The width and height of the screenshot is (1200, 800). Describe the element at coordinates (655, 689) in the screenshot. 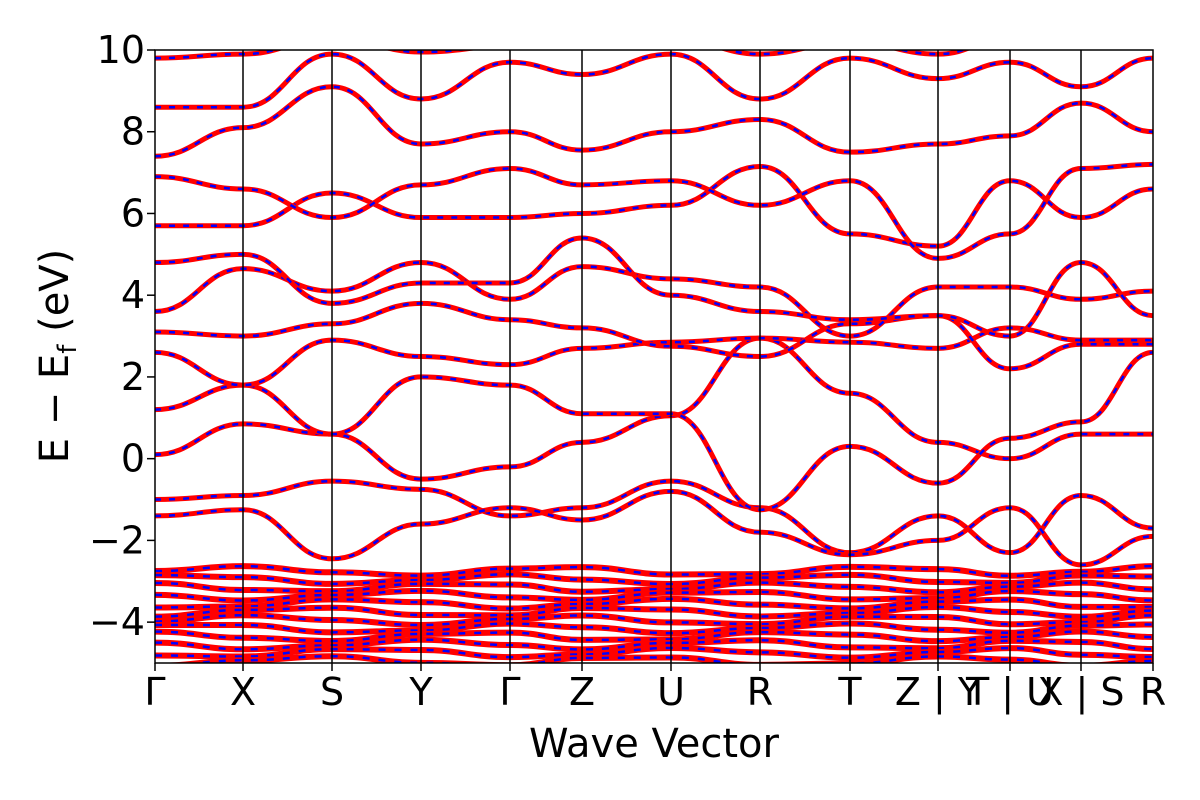

I see `x-axis-ticks: Γ X S Y Γ Z U R T Z | YT | UX | S R` at that location.